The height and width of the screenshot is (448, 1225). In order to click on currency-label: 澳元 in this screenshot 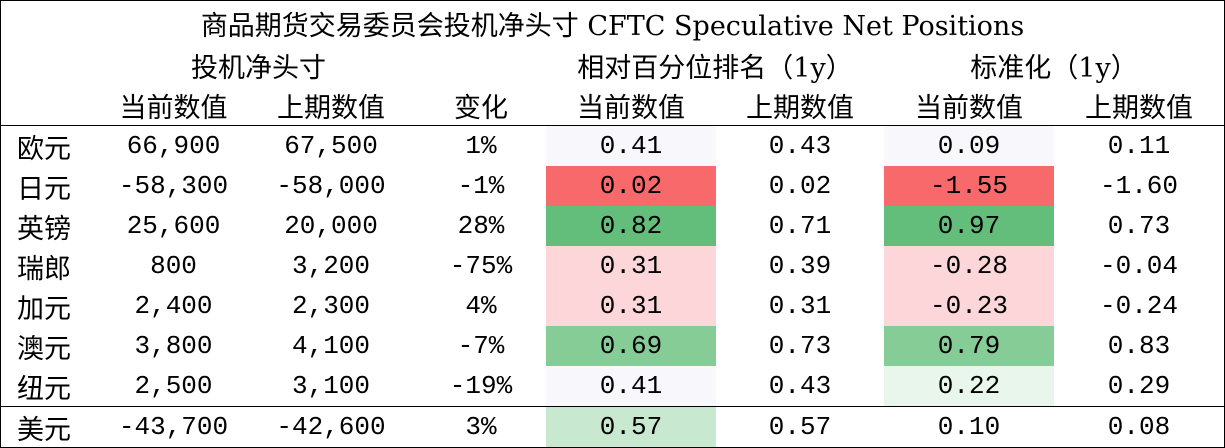, I will do `click(44, 349)`.